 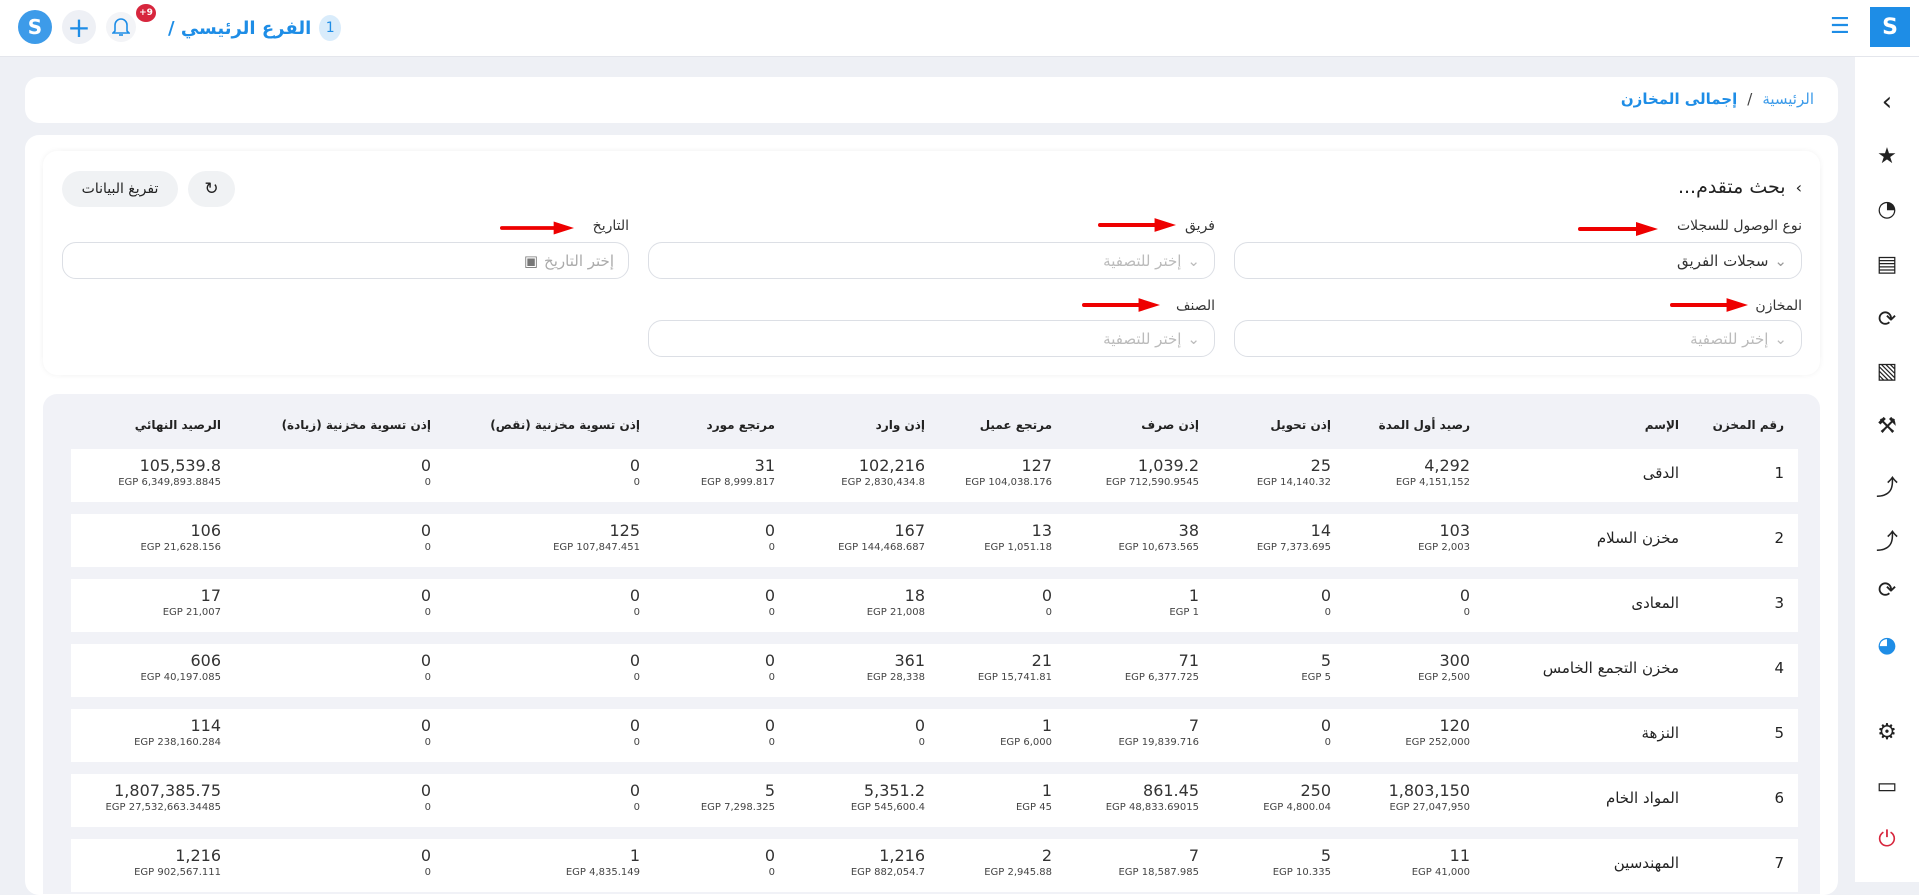 I want to click on column-header: الإسم, so click(x=1661, y=425).